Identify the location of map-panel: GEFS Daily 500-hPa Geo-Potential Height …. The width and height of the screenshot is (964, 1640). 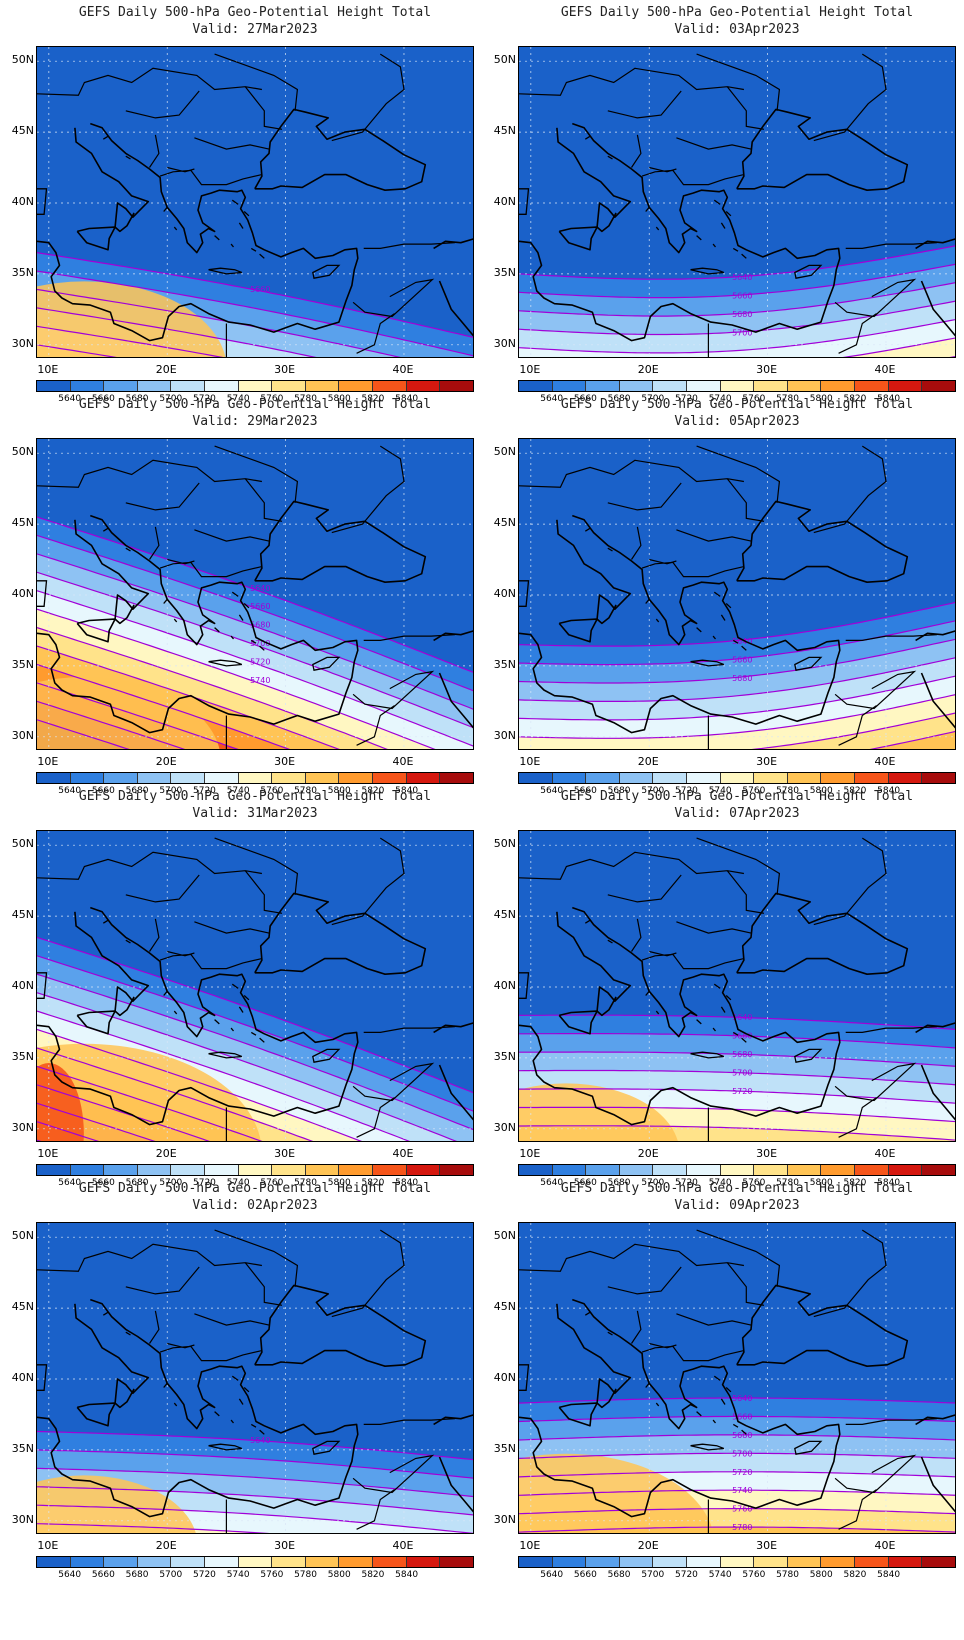
(723, 597).